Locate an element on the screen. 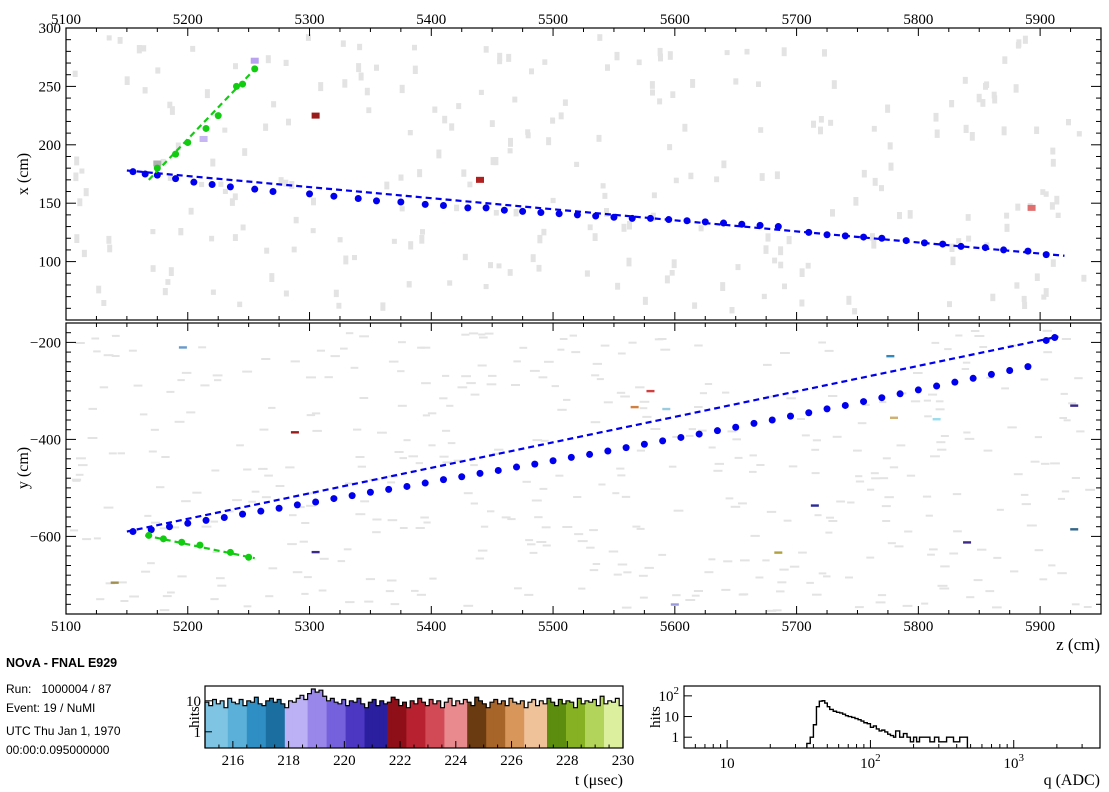 Image resolution: width=1109 pixels, height=792 pixels. event-value: 19 / NuMI is located at coordinates (69, 708).